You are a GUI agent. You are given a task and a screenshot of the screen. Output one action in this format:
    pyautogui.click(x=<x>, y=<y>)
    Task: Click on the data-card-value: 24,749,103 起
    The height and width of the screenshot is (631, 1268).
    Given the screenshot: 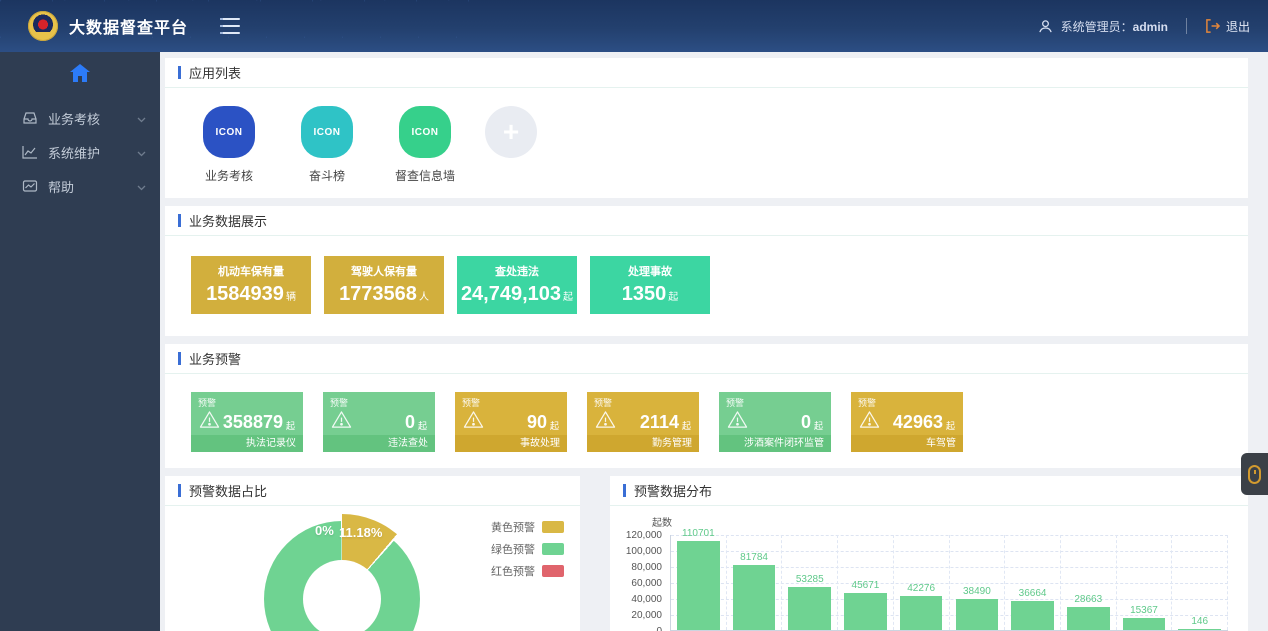 What is the action you would take?
    pyautogui.click(x=517, y=294)
    